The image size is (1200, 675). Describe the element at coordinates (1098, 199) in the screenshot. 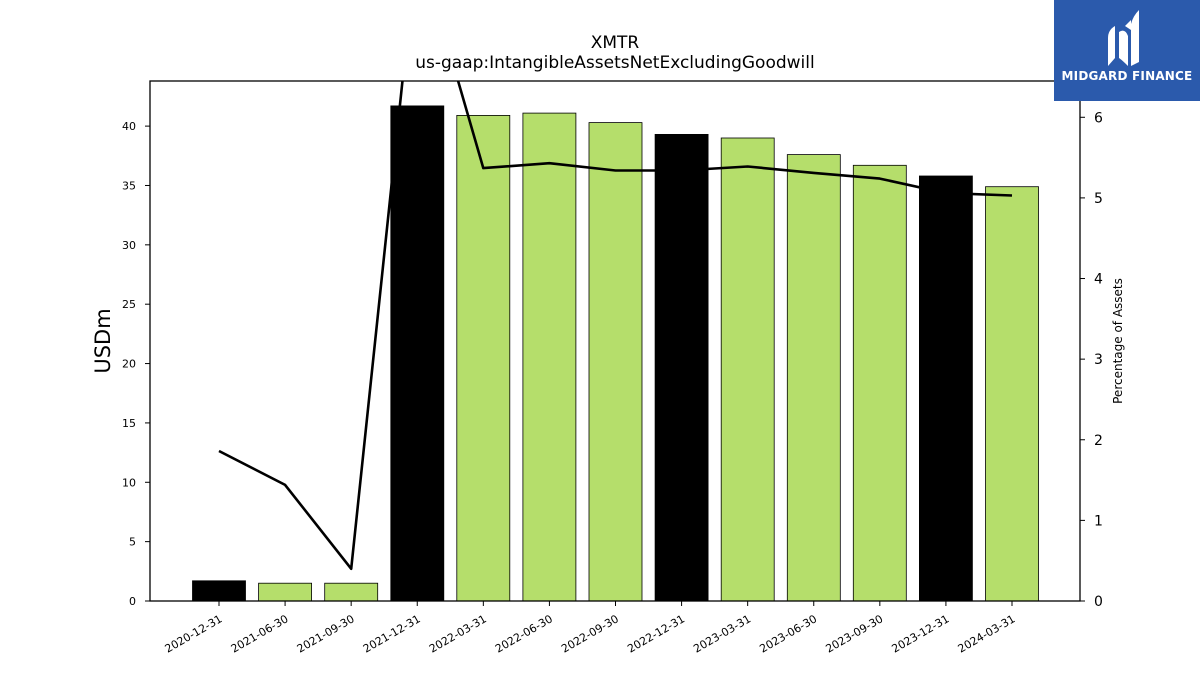

I see `y2-tick-label: 5` at that location.